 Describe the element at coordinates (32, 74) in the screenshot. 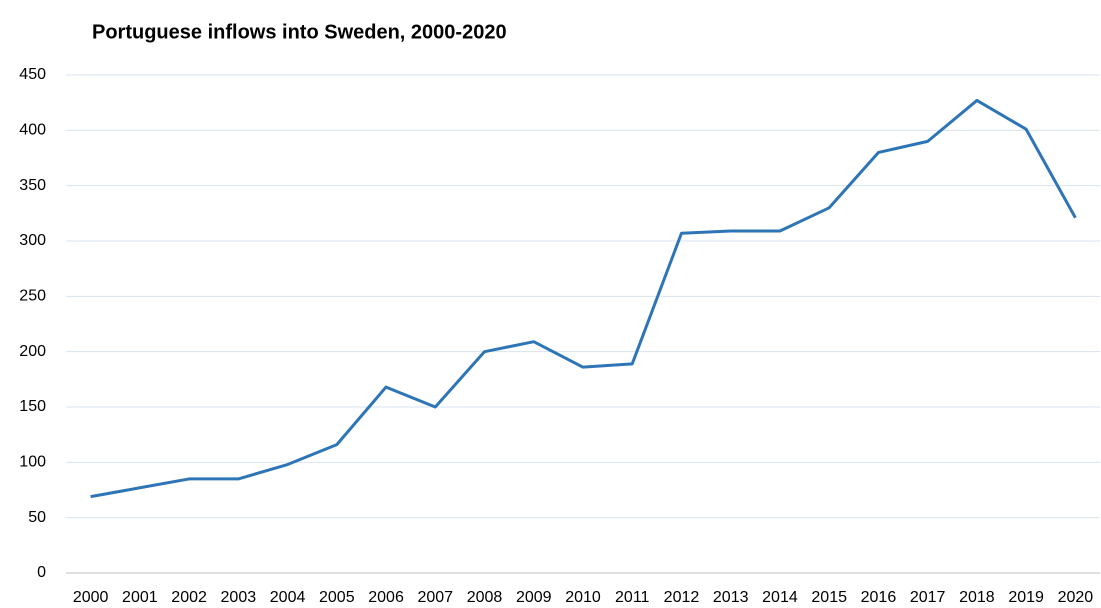

I see `y-tick-label: 450` at that location.